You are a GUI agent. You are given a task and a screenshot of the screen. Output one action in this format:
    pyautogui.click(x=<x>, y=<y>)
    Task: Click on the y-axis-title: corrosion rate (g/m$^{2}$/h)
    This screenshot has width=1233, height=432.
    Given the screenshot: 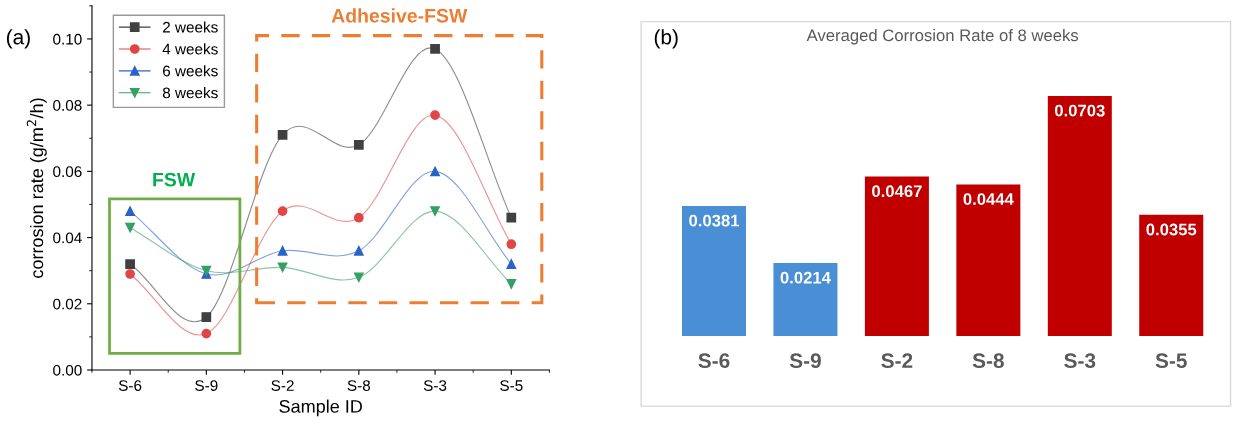 What is the action you would take?
    pyautogui.click(x=36, y=188)
    